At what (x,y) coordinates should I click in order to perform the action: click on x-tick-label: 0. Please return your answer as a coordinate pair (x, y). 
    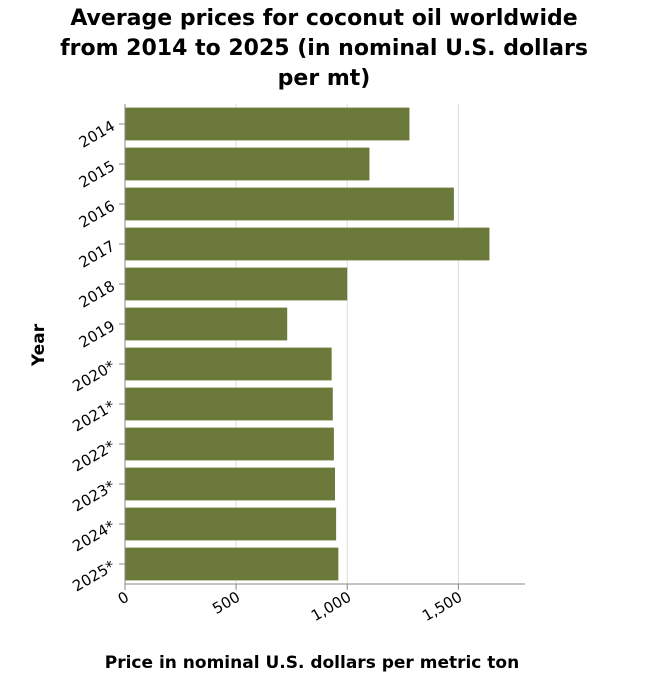
    Looking at the image, I should click on (123, 598).